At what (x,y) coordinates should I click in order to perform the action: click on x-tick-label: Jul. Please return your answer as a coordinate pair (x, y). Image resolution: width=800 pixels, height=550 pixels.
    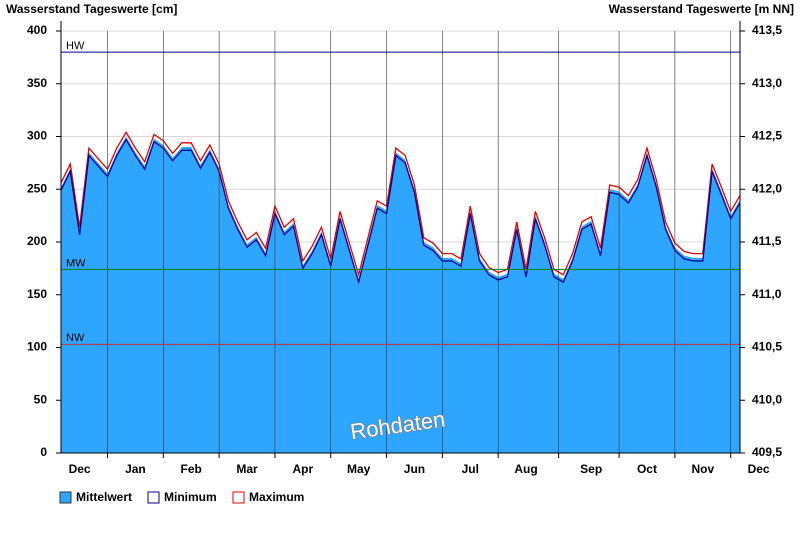
    Looking at the image, I should click on (470, 469).